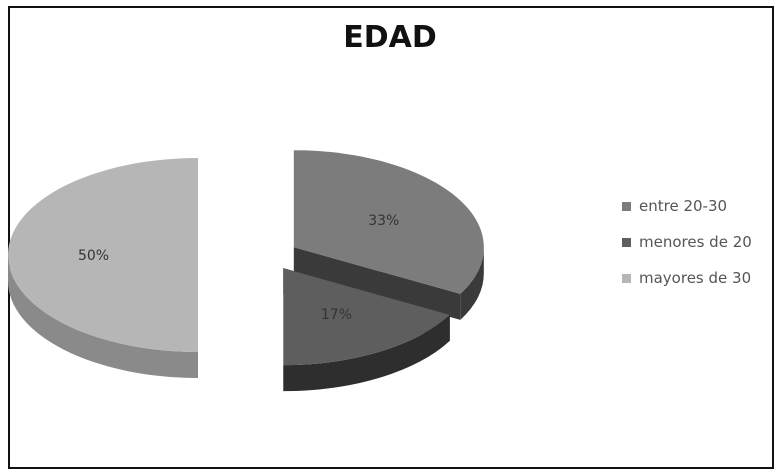 The image size is (780, 474). What do you see at coordinates (695, 278) in the screenshot?
I see `legend-label: mayores de 30` at bounding box center [695, 278].